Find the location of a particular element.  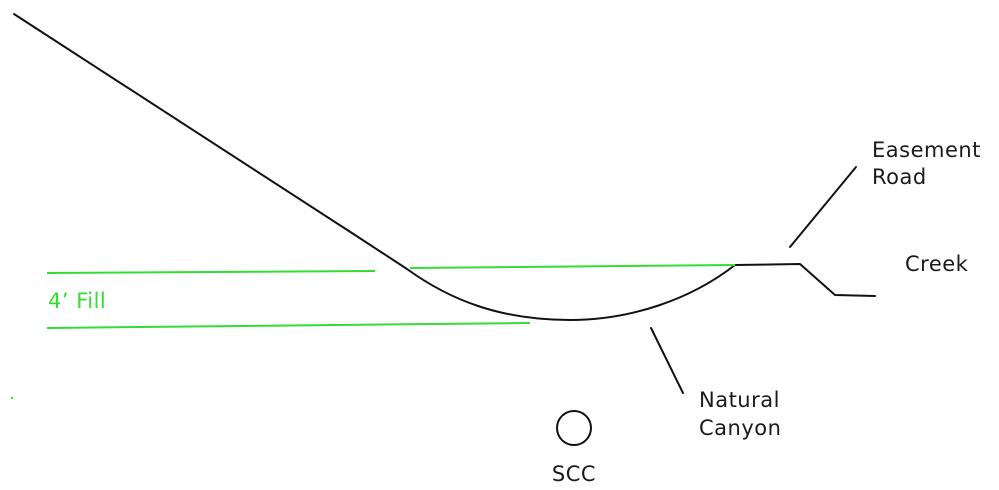

natural-canyon-label-line-1: Natural is located at coordinates (739, 400).